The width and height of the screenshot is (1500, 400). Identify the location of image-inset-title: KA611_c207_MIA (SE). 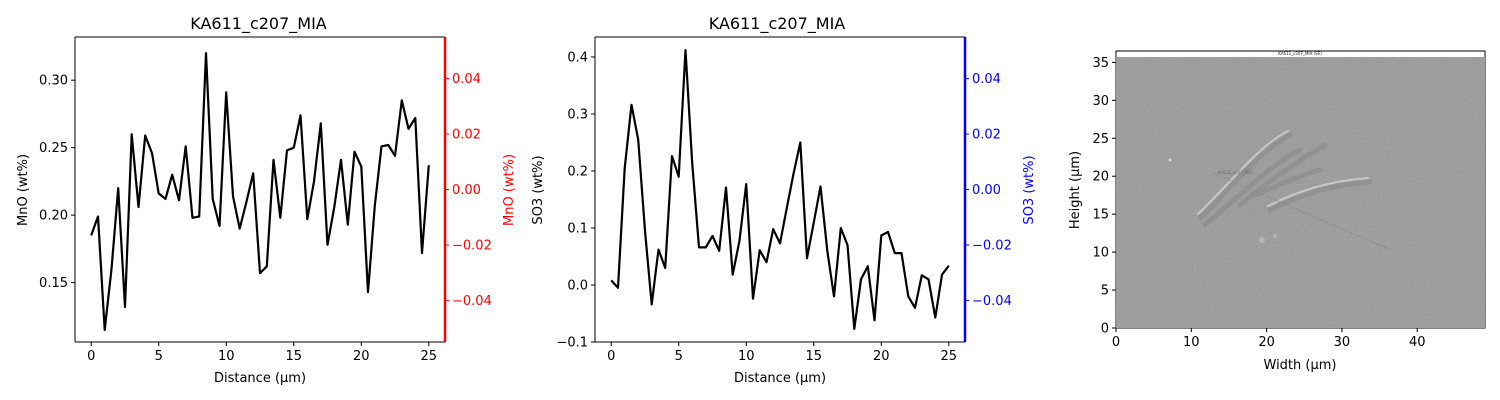
(1300, 53).